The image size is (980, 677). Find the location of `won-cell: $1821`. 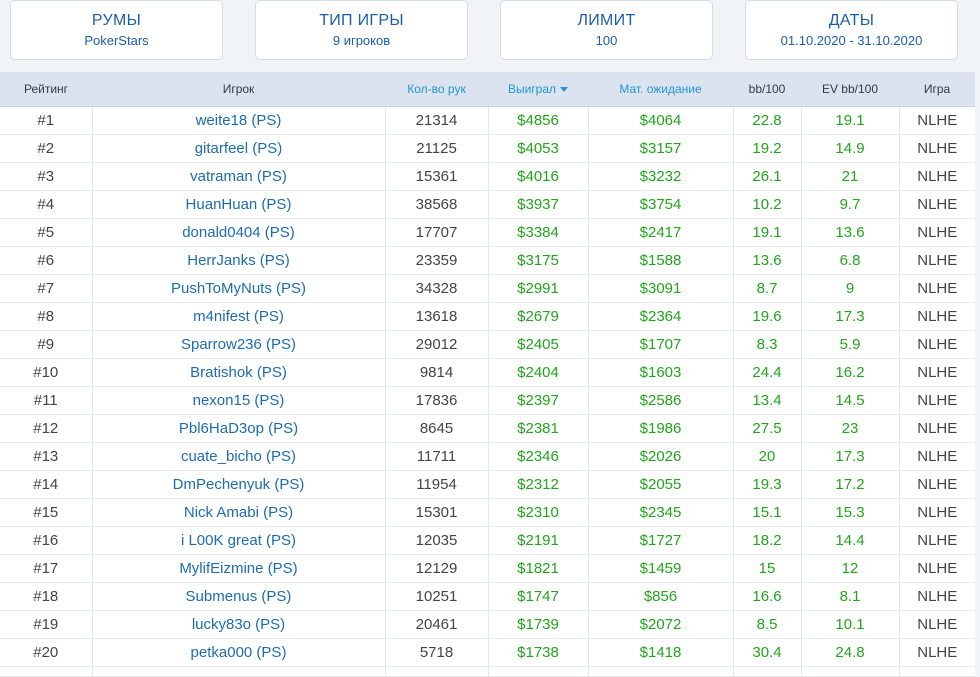

won-cell: $1821 is located at coordinates (538, 568).